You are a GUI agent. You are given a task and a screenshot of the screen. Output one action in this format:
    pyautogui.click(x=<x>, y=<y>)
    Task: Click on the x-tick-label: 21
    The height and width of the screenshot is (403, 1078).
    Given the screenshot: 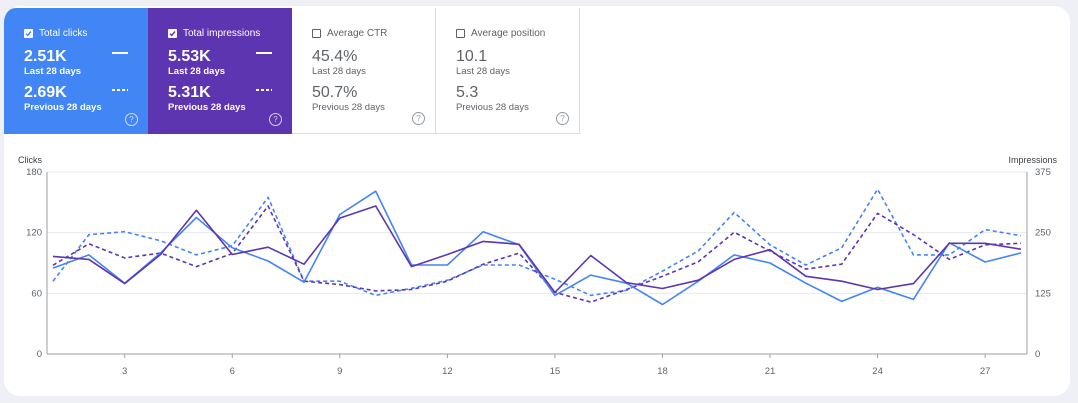 What is the action you would take?
    pyautogui.click(x=770, y=371)
    